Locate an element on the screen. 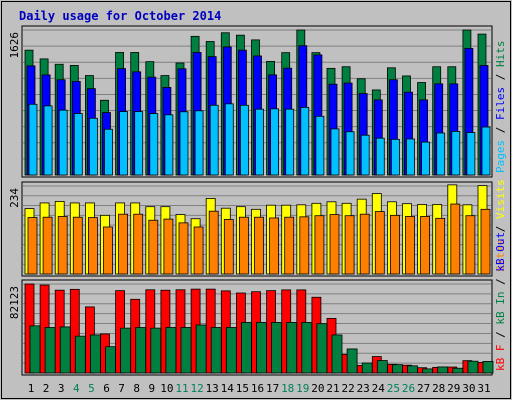 The height and width of the screenshot is (405, 512). chart-title: Daily usage for October 2014 is located at coordinates (120, 16).